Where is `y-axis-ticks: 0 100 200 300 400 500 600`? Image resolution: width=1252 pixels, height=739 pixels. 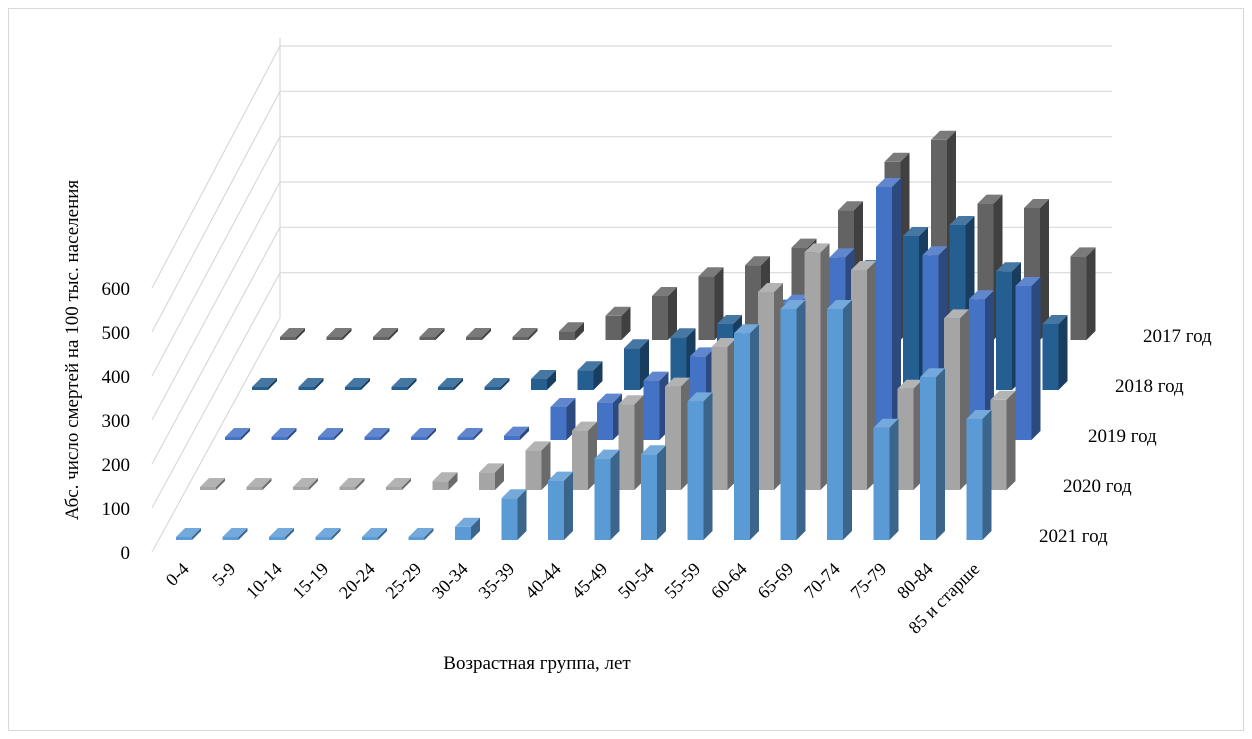
y-axis-ticks: 0 100 200 300 400 500 600 is located at coordinates (116, 421).